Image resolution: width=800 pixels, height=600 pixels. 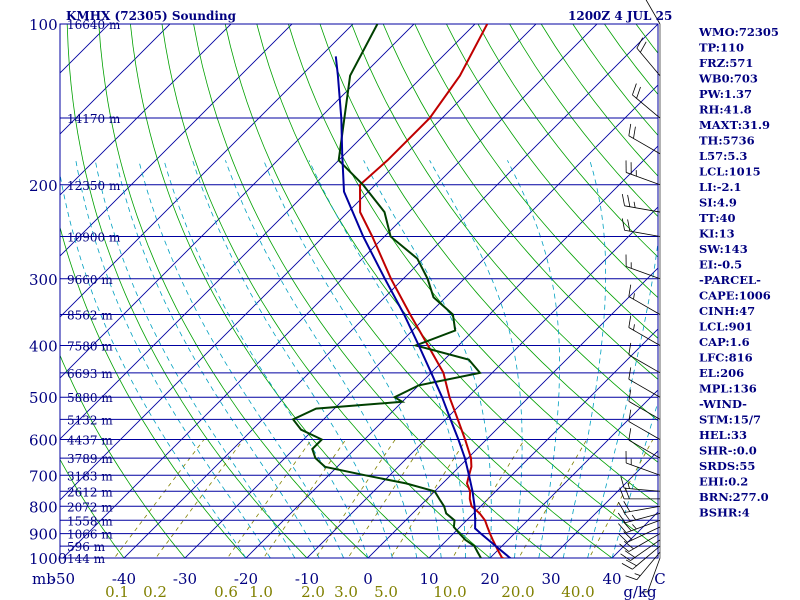 I want to click on sounding-index: RH:41.8, so click(x=725, y=110).